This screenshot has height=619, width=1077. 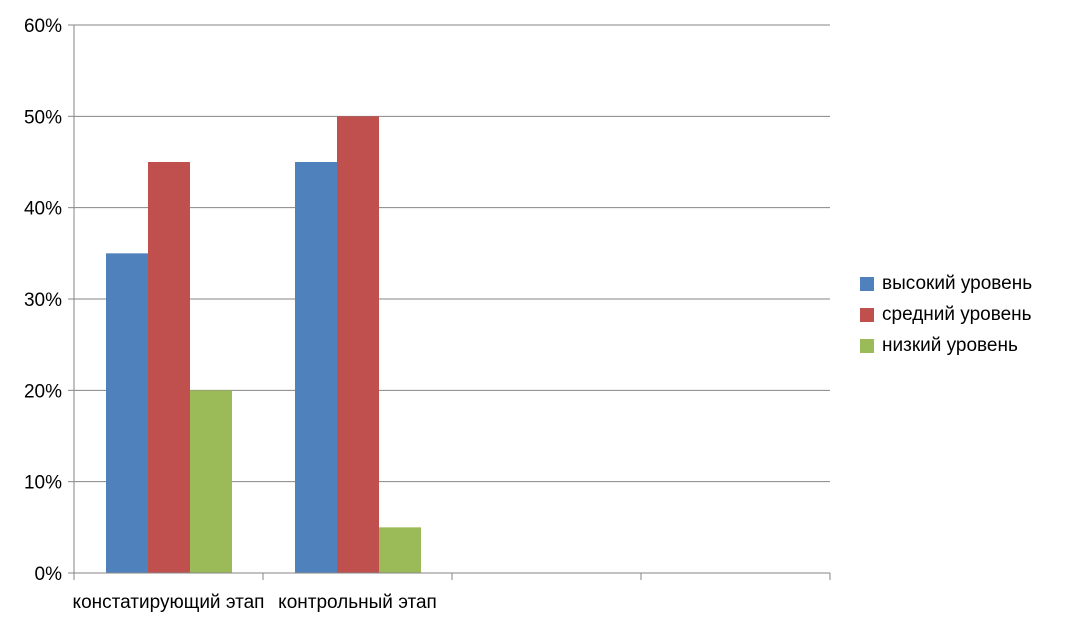 What do you see at coordinates (357, 602) in the screenshot?
I see `x-tick-label: контрольный этап` at bounding box center [357, 602].